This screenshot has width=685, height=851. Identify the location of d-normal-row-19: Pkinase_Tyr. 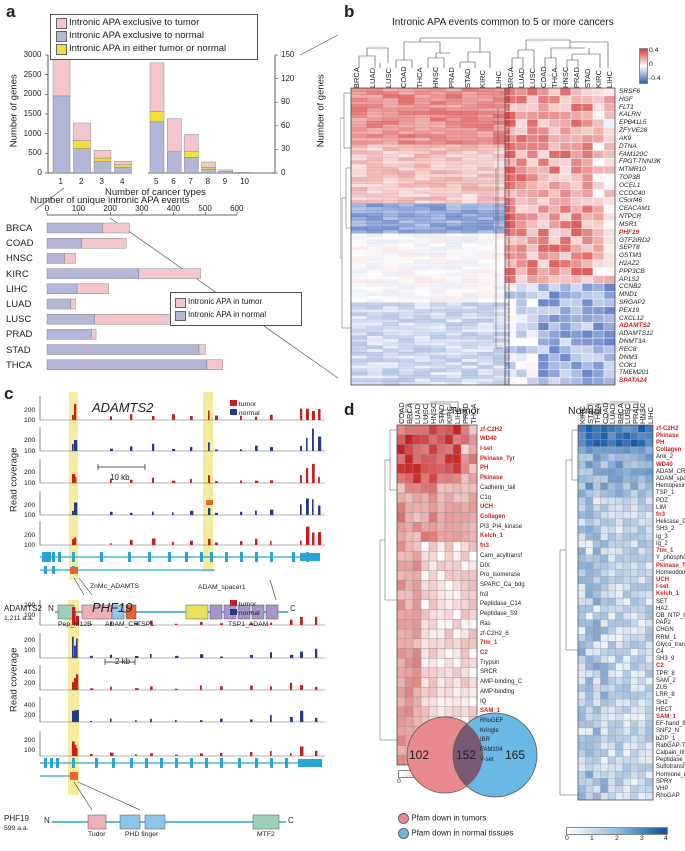
(670, 565).